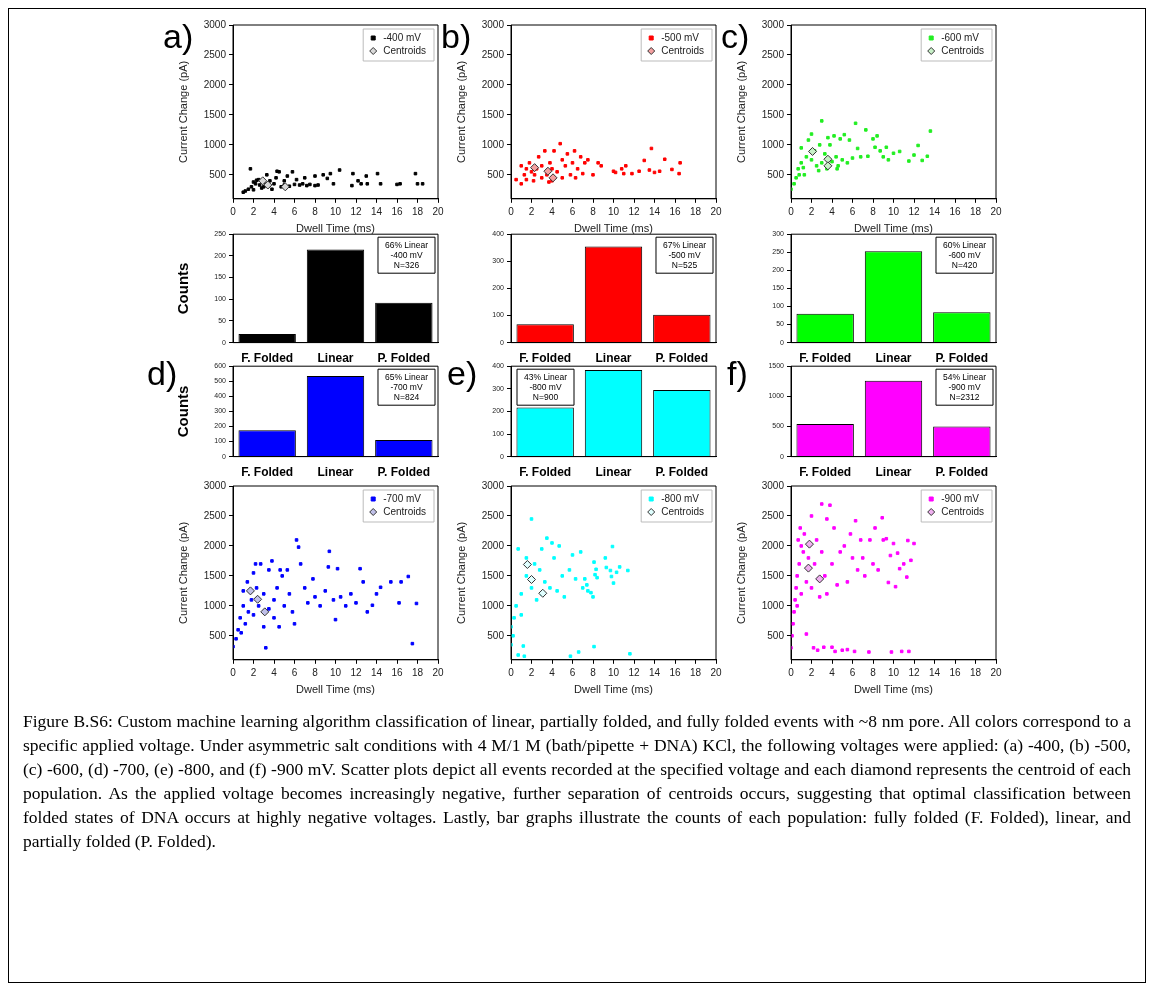 This screenshot has height=993, width=1154. Describe the element at coordinates (462, 373) in the screenshot. I see `chart-title: e)` at that location.